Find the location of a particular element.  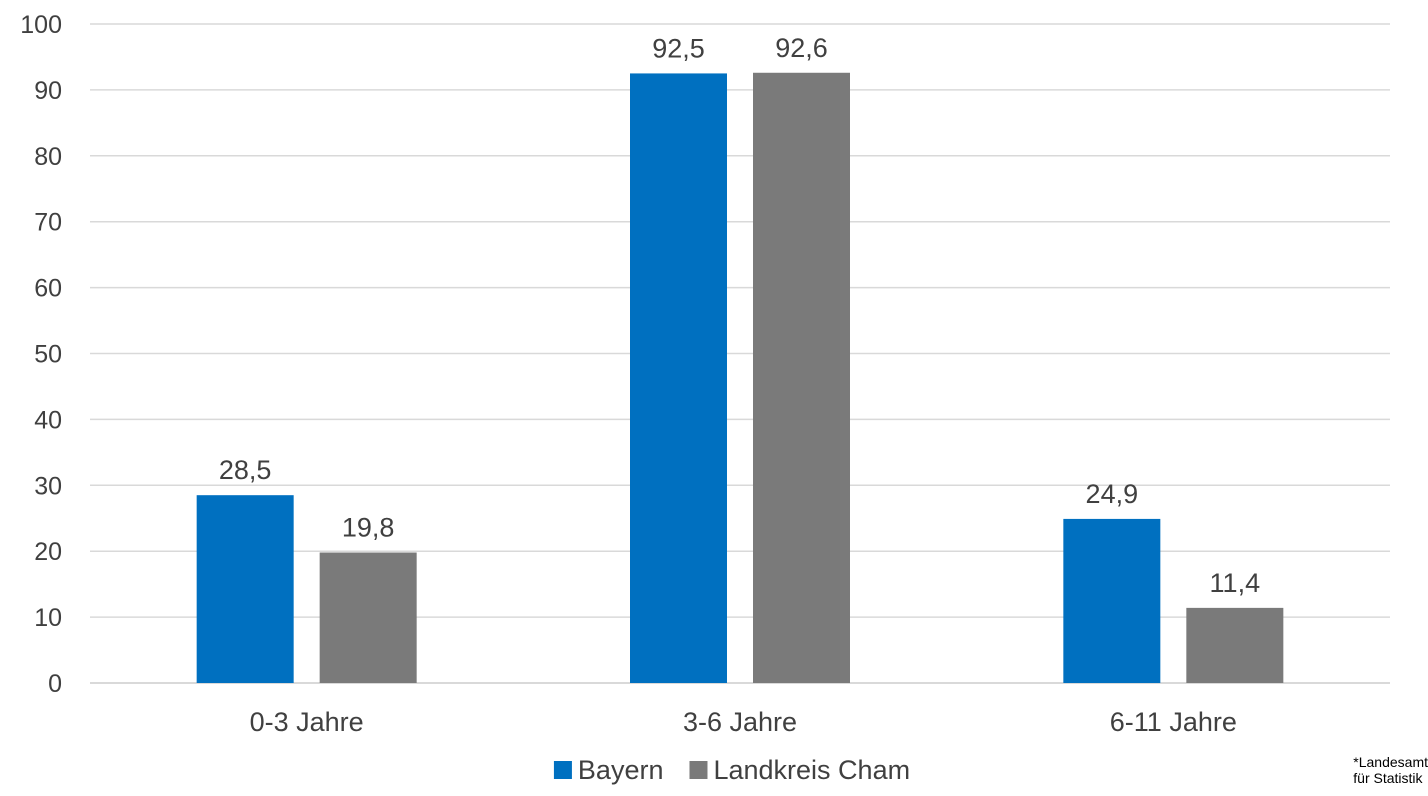

y-tick-label-70: 70 is located at coordinates (48, 223).